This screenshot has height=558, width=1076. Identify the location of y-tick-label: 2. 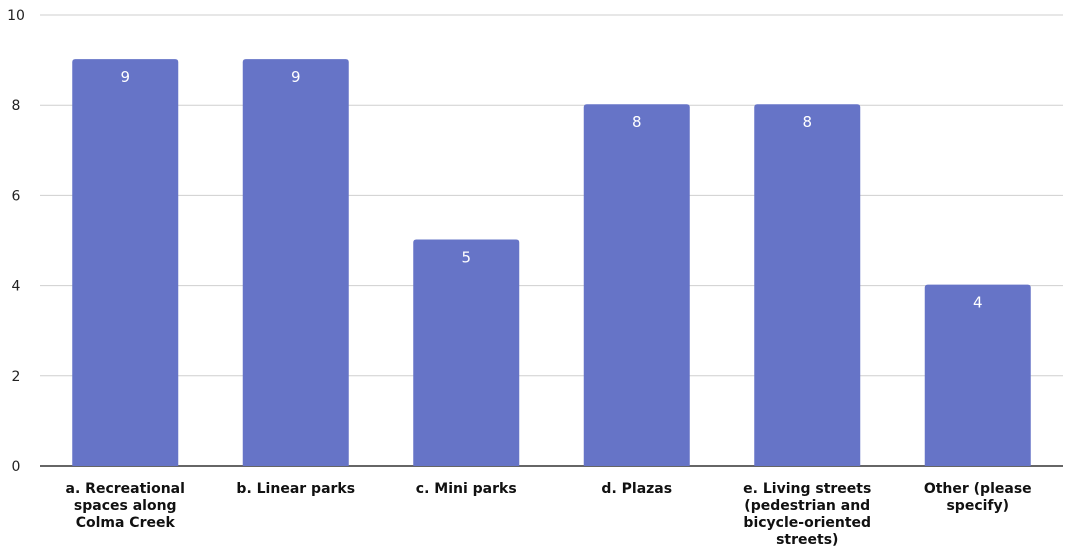
(16, 377).